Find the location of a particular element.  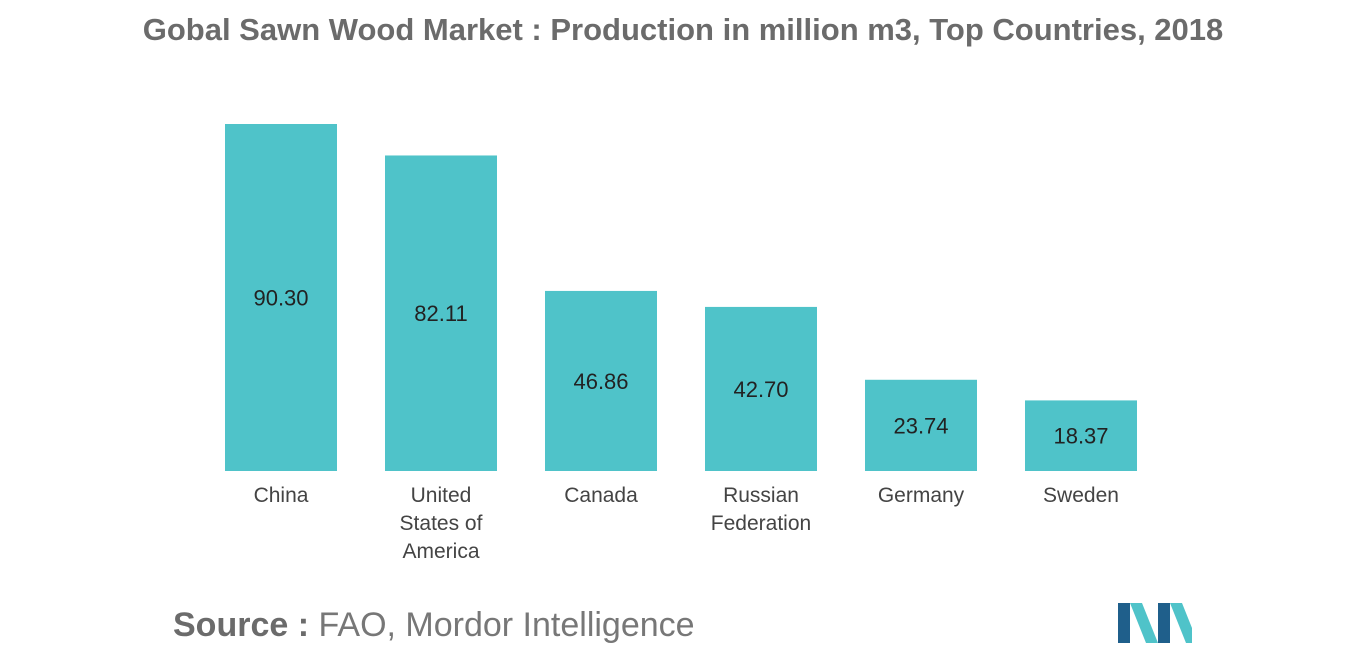

category-label: Germany is located at coordinates (921, 495).